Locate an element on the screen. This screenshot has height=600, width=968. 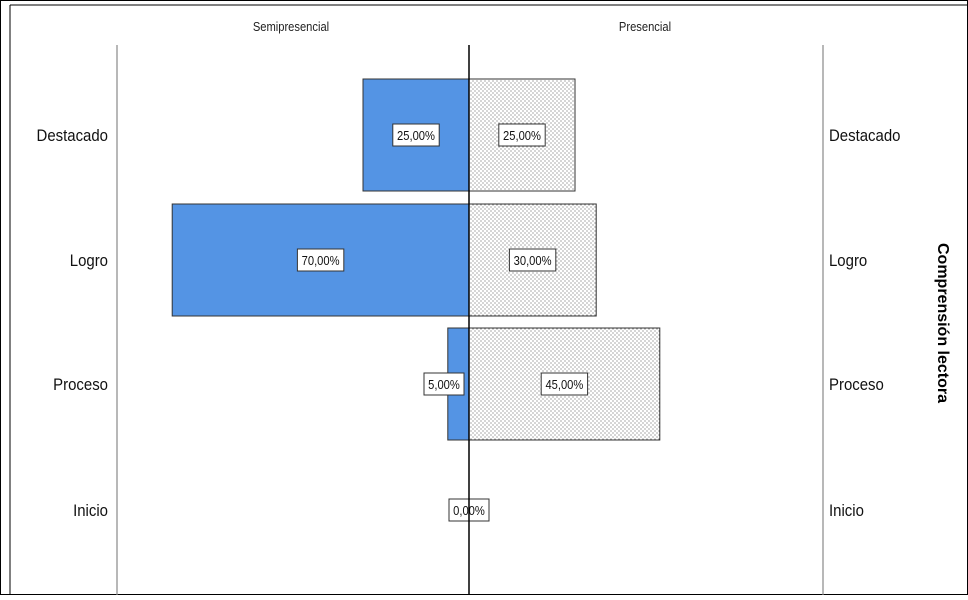
data-label-semipresencial-proceso: 5,00% is located at coordinates (444, 384).